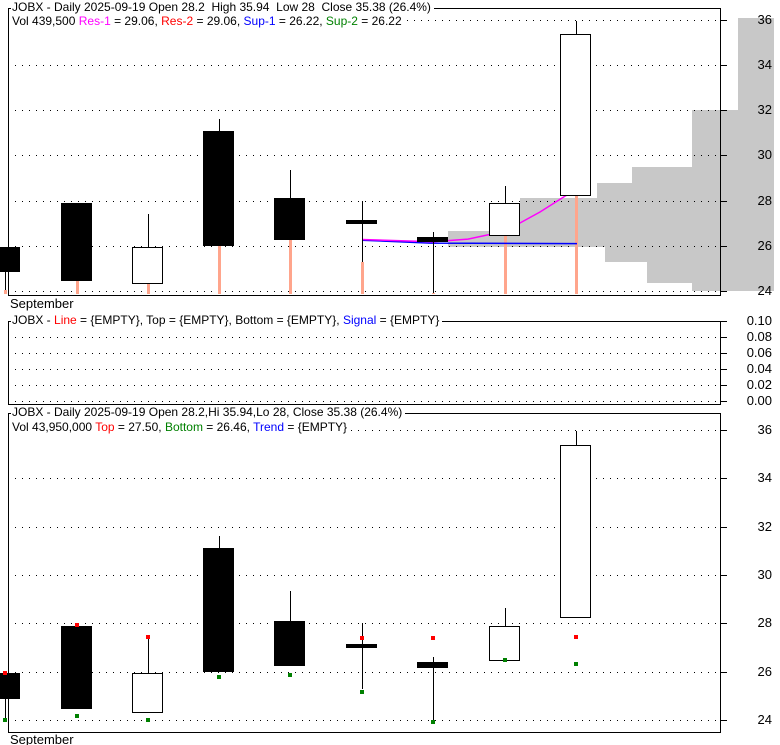 The image size is (780, 745). I want to click on title-segment: Vol 439,500, so click(45, 21).